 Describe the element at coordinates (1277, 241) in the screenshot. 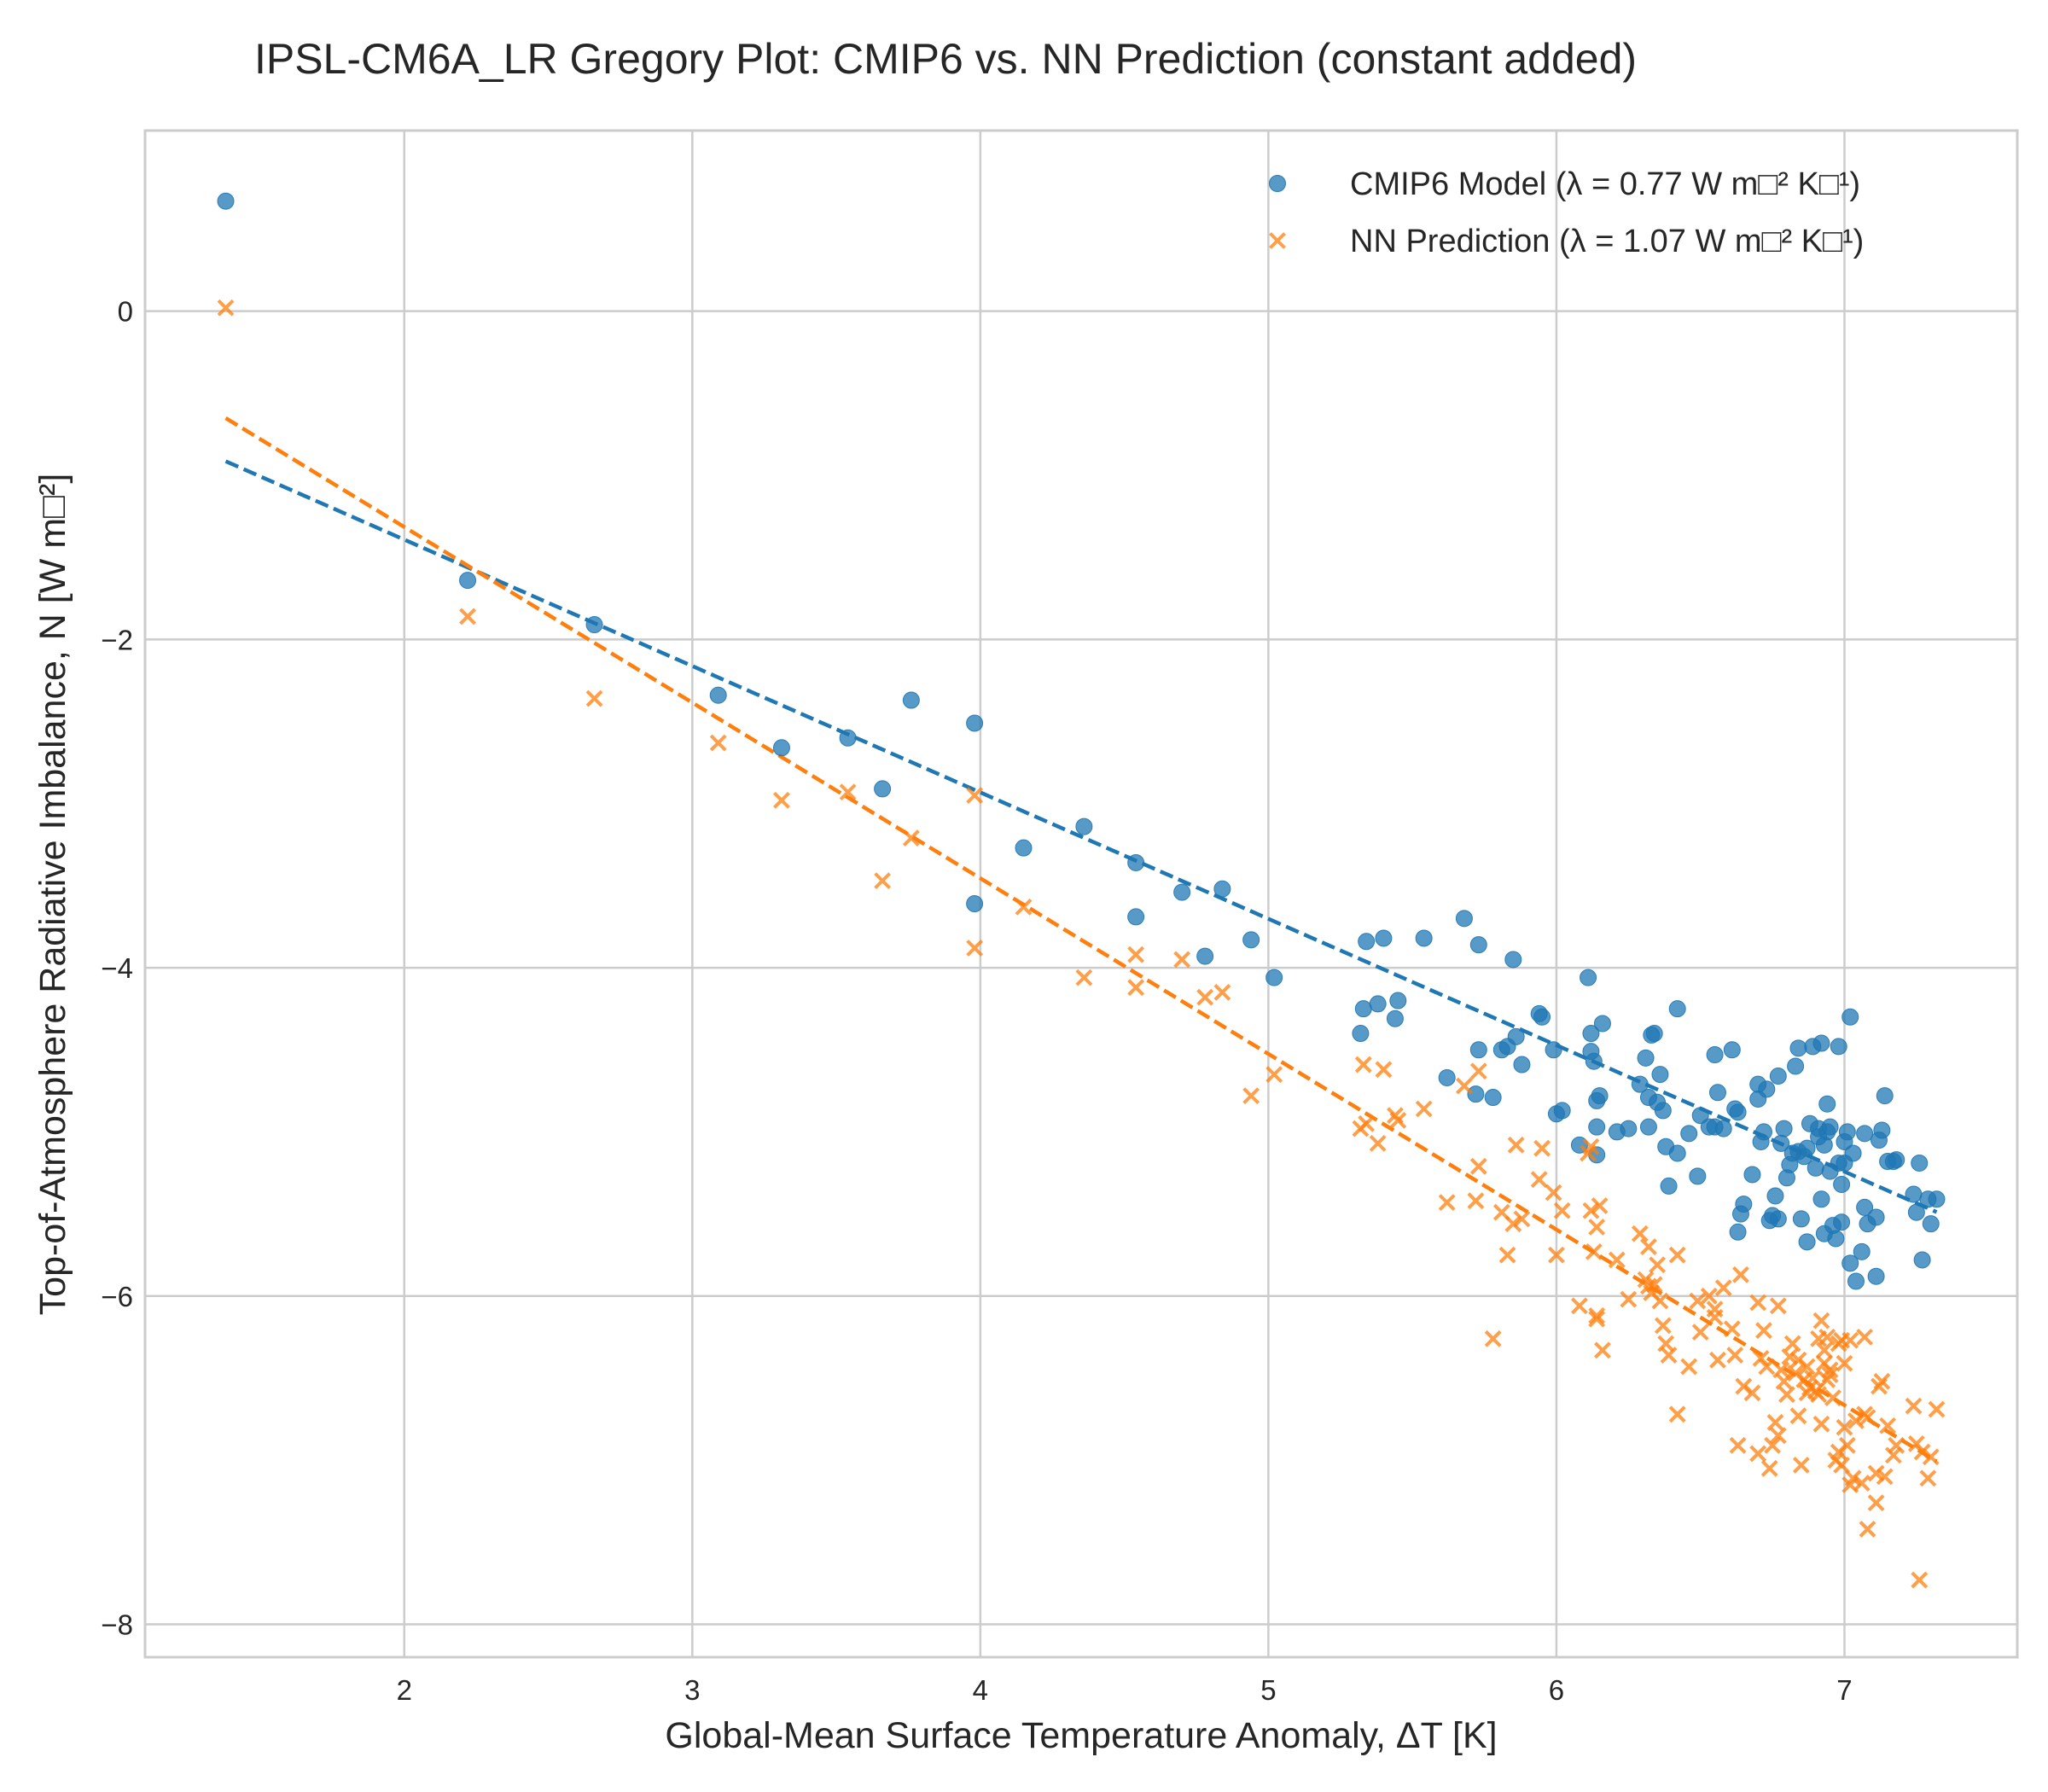

I see `legend-marker-nn` at that location.